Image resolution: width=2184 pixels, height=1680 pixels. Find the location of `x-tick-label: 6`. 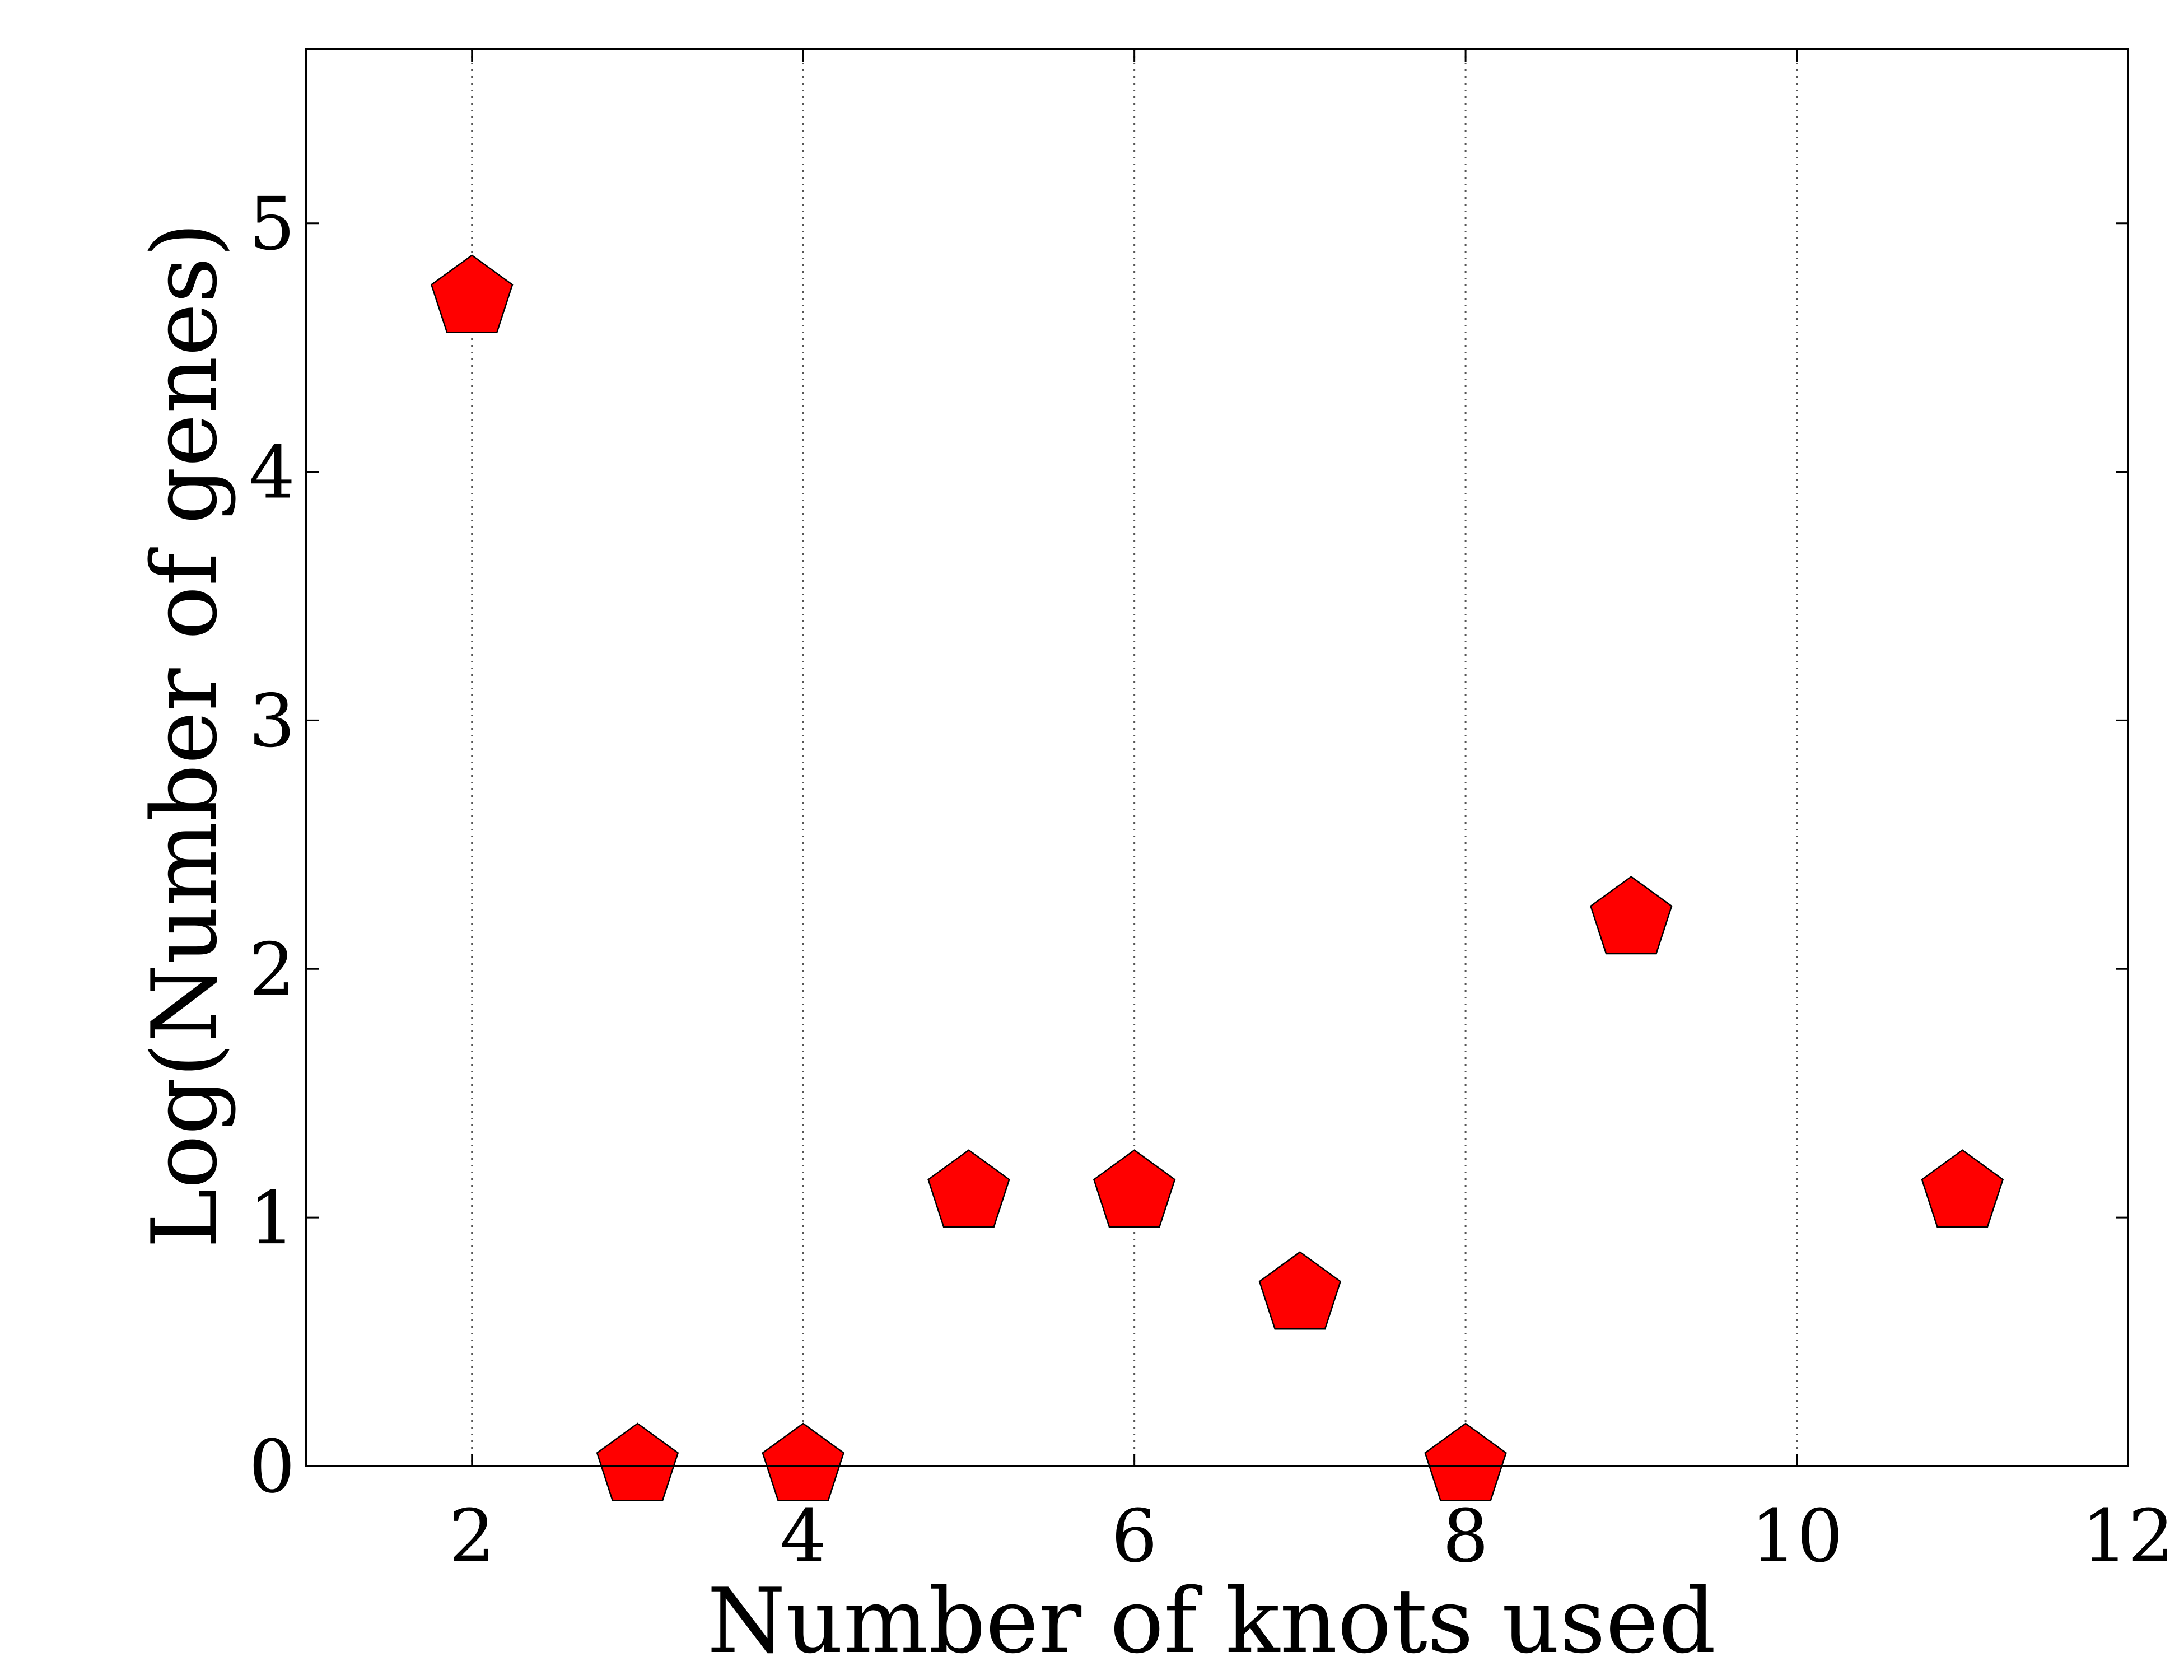

x-tick-label: 6 is located at coordinates (1135, 1537).